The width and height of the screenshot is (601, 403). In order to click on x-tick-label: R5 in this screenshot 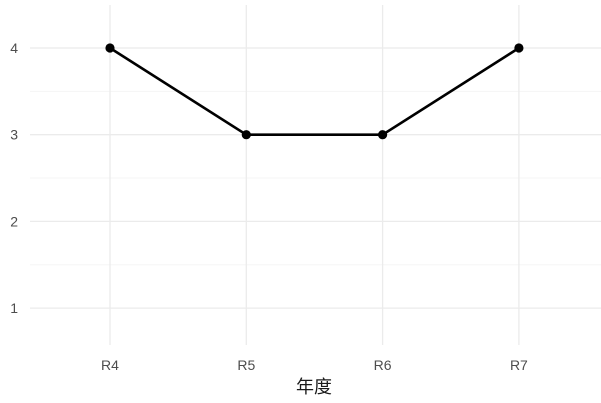, I will do `click(246, 365)`.